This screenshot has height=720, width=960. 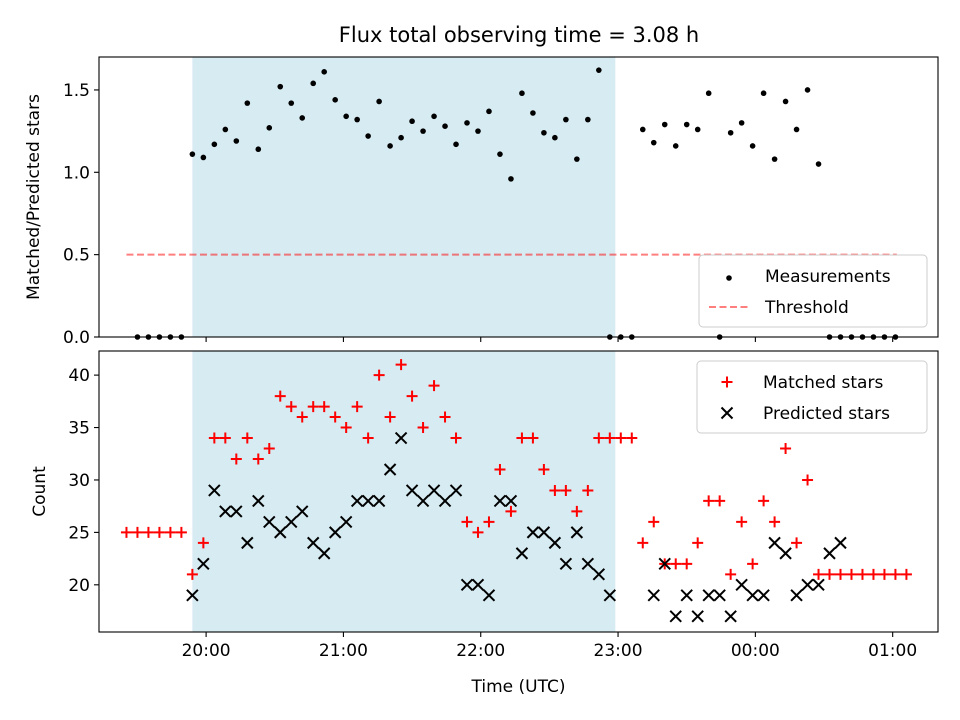 I want to click on y-tick-label: 20, so click(x=79, y=586).